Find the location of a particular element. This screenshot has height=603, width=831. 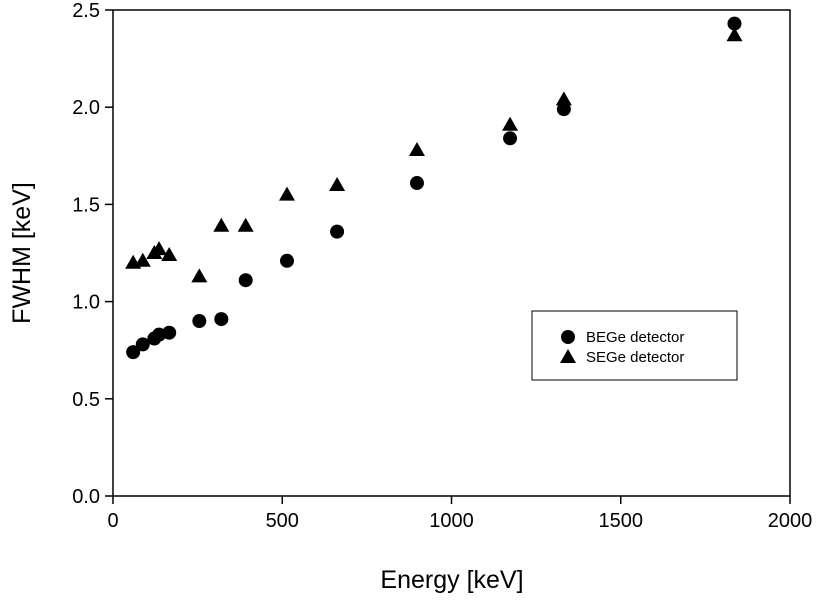

legend-marker-bege is located at coordinates (568, 337).